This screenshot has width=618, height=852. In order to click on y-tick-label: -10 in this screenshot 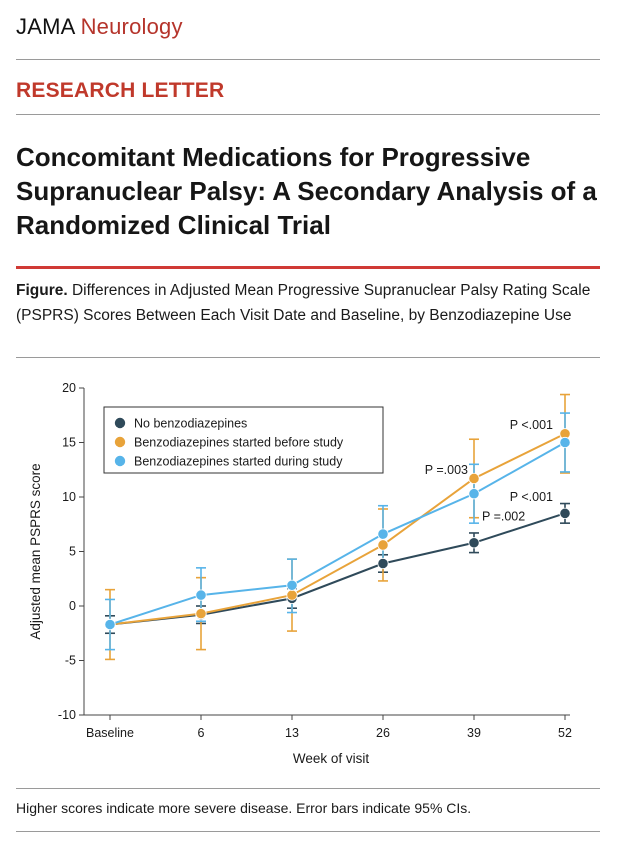, I will do `click(67, 715)`.